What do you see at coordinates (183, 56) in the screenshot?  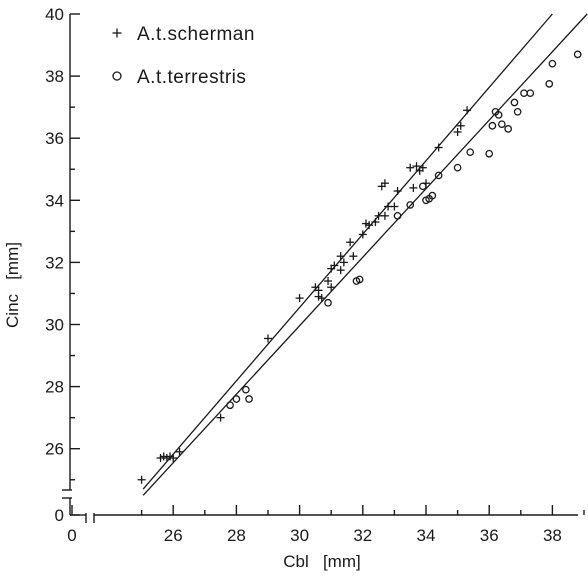 I see `legend: A.t.scherman A.t.terrestris` at bounding box center [183, 56].